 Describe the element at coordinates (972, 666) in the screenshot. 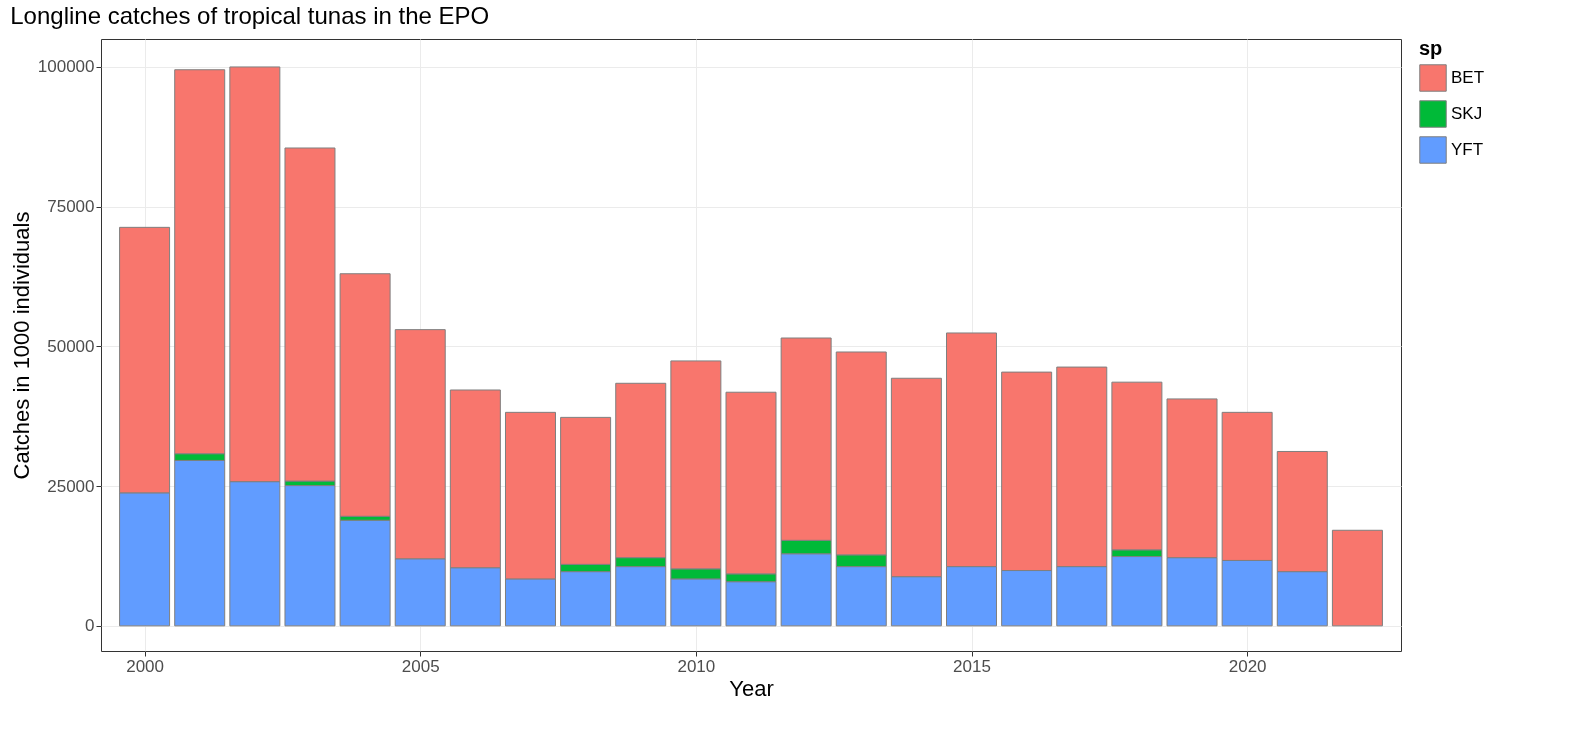

I see `x-tick-label: 2015` at that location.